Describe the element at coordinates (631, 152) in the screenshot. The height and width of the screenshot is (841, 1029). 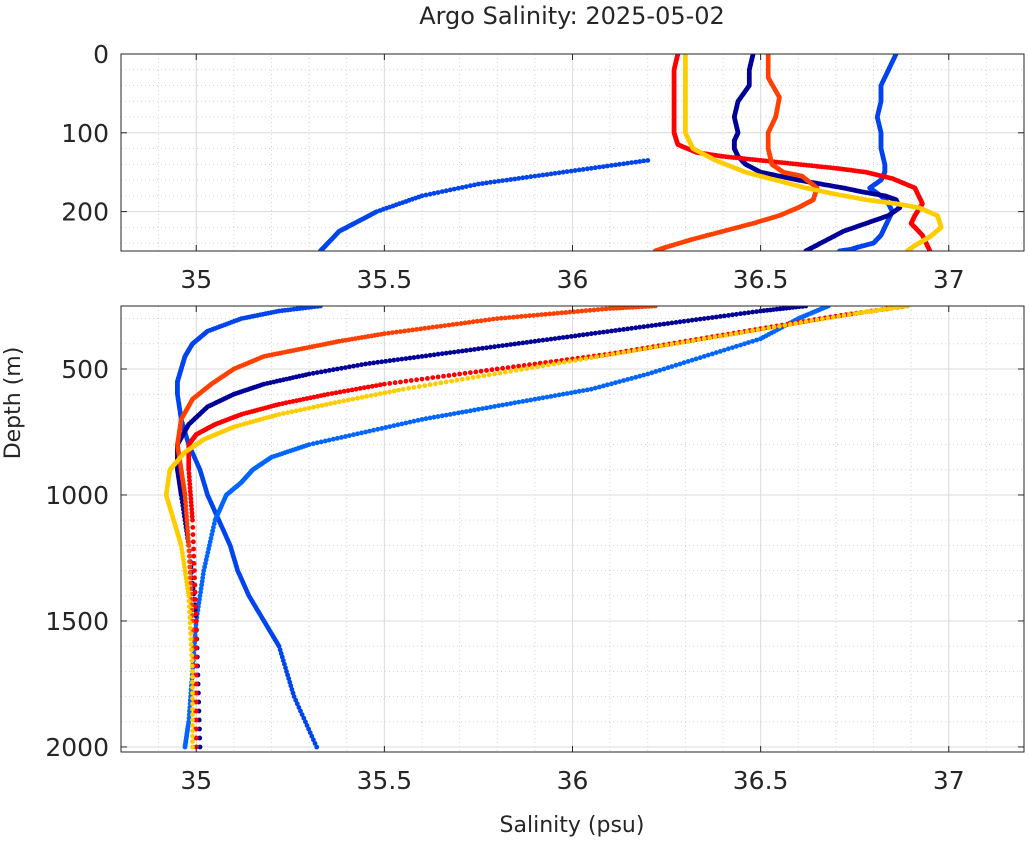
I see `data-layer` at that location.